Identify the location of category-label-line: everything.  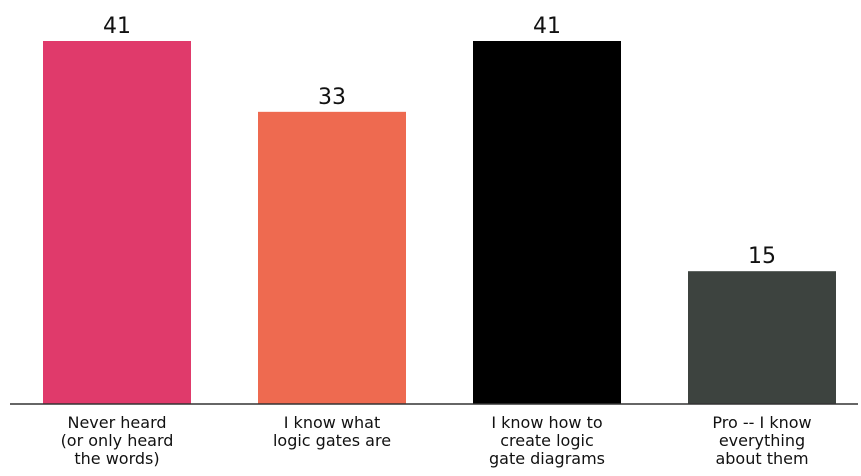
(762, 440).